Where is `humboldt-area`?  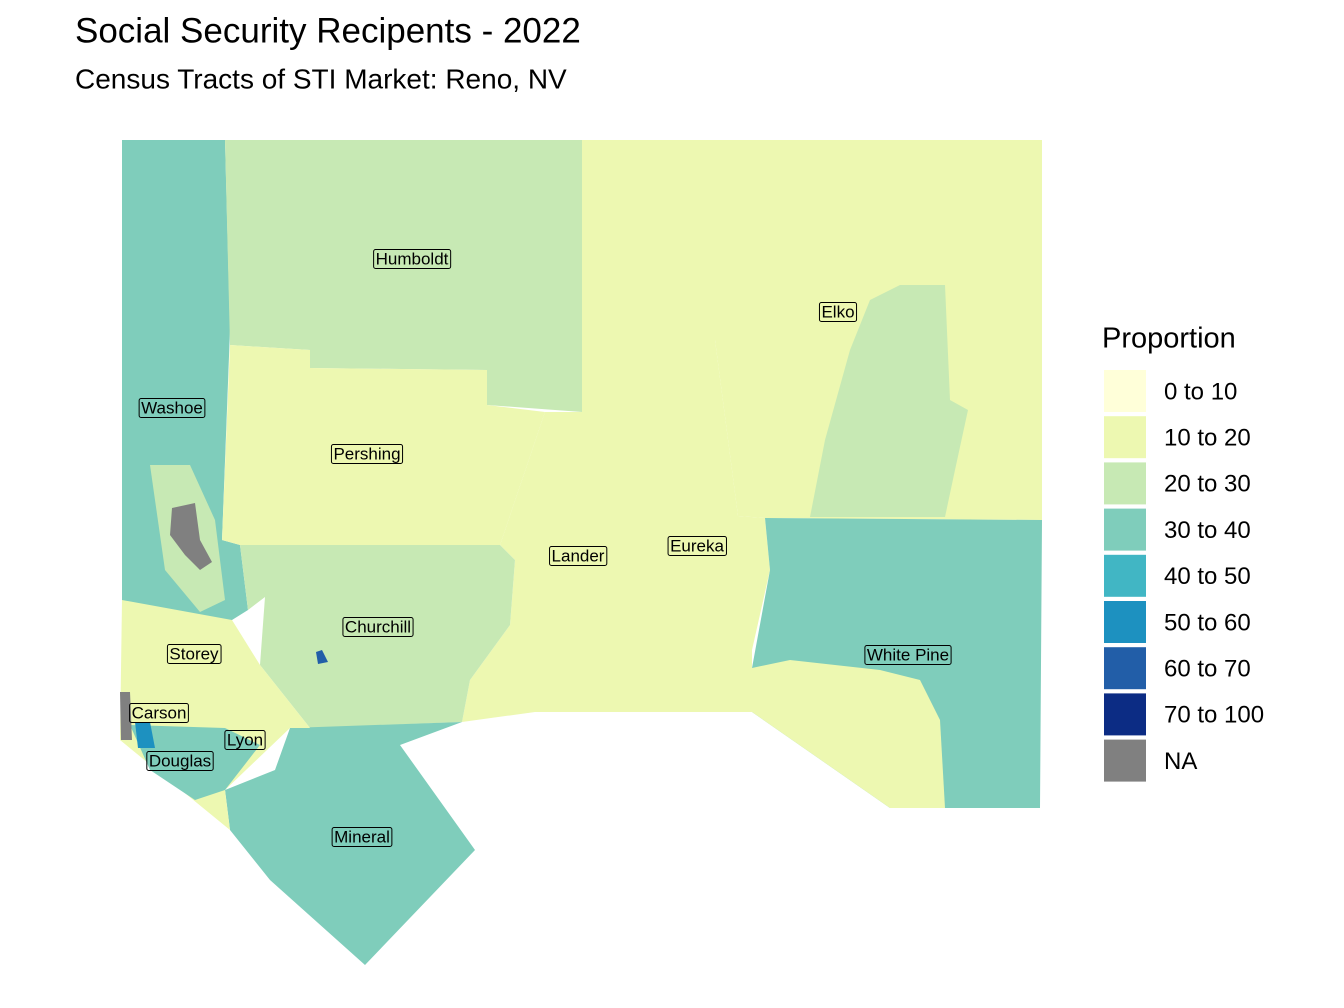 humboldt-area is located at coordinates (403, 276).